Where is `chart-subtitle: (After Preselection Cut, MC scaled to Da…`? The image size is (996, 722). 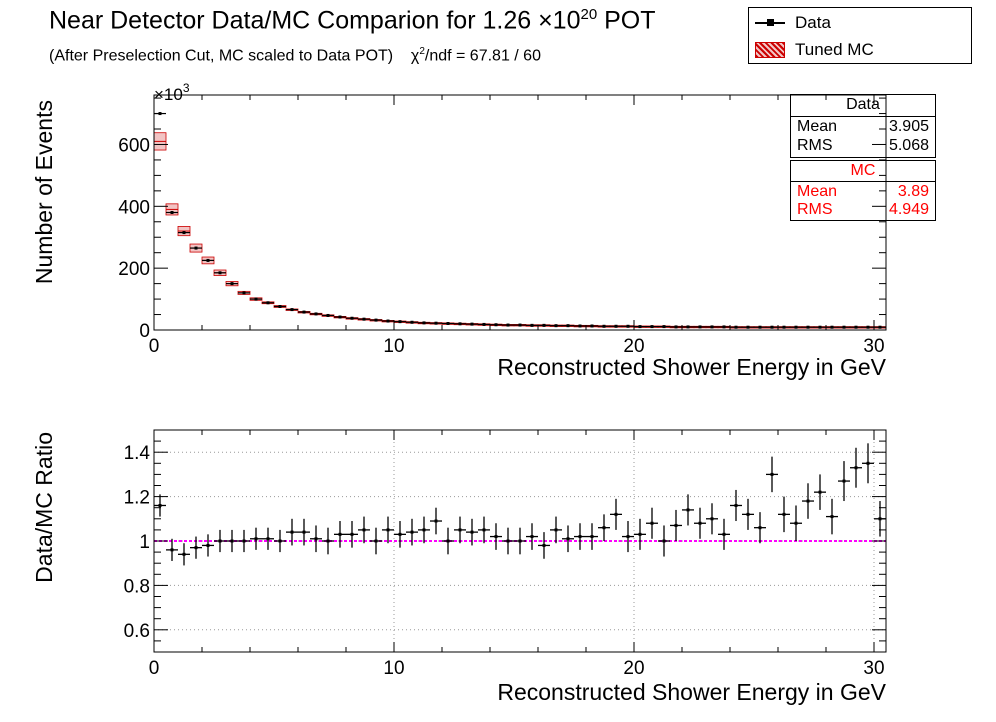
chart-subtitle: (After Preselection Cut, MC scaled to Da… is located at coordinates (295, 55).